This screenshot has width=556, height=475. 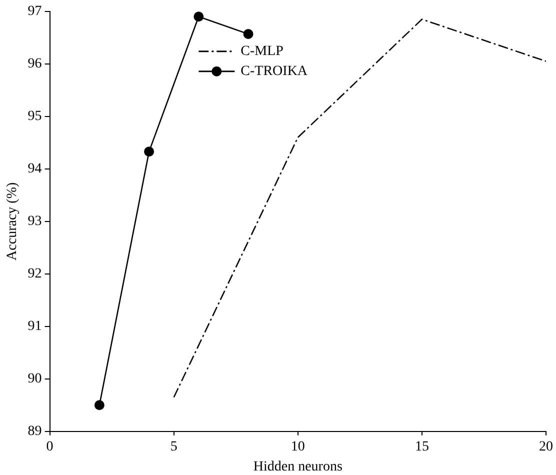 What do you see at coordinates (546, 446) in the screenshot?
I see `x-tick-label: 20` at bounding box center [546, 446].